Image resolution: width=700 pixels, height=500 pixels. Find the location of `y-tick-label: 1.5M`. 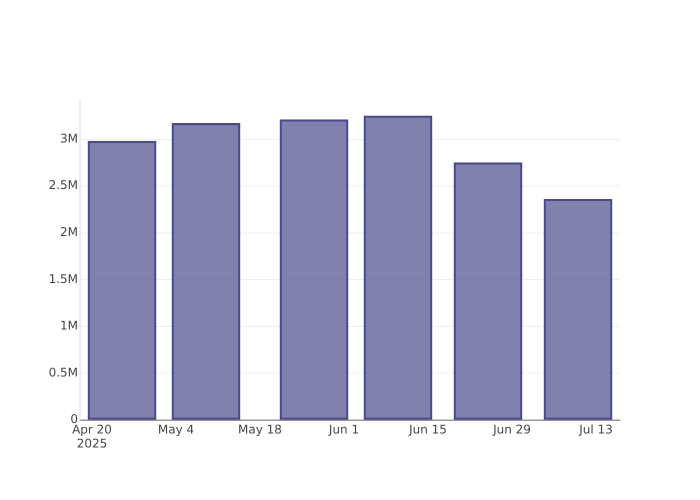

y-tick-label: 1.5M is located at coordinates (63, 279).